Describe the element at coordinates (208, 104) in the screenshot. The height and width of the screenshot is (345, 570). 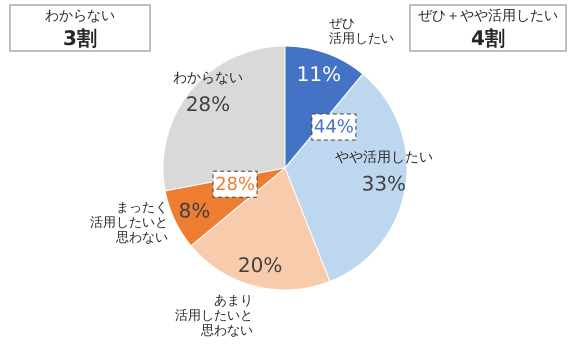
I see `data-label: 28%` at that location.